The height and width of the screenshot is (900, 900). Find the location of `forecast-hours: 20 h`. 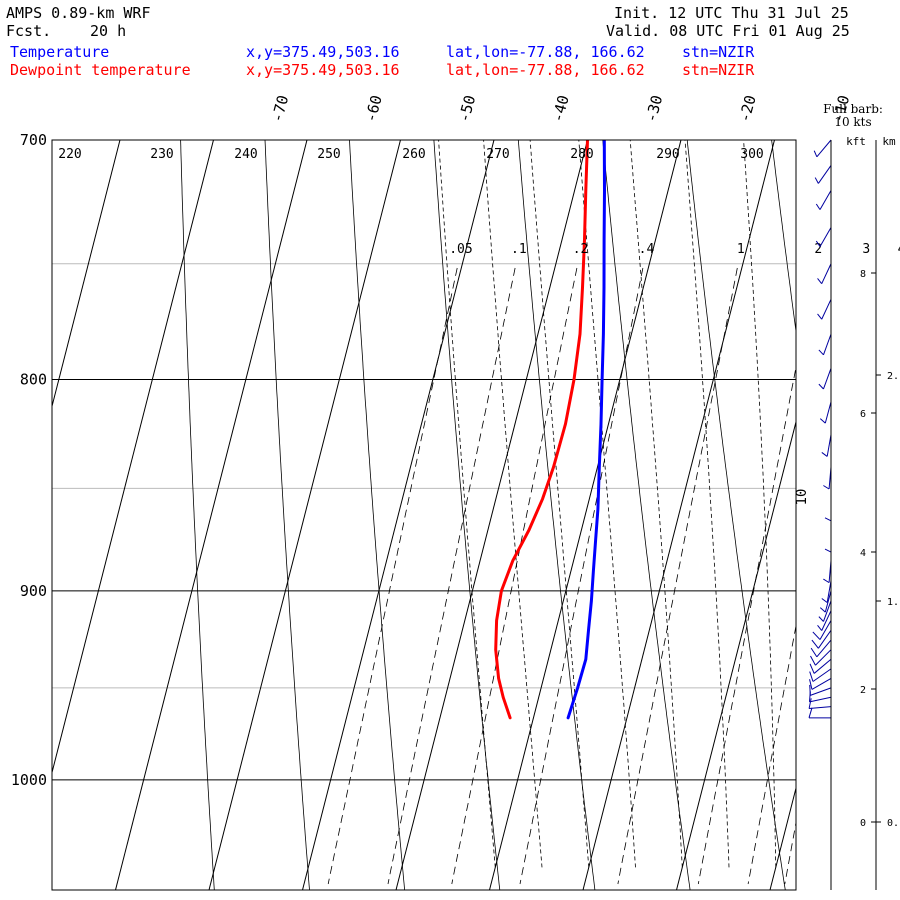

forecast-hours: 20 h is located at coordinates (108, 31).